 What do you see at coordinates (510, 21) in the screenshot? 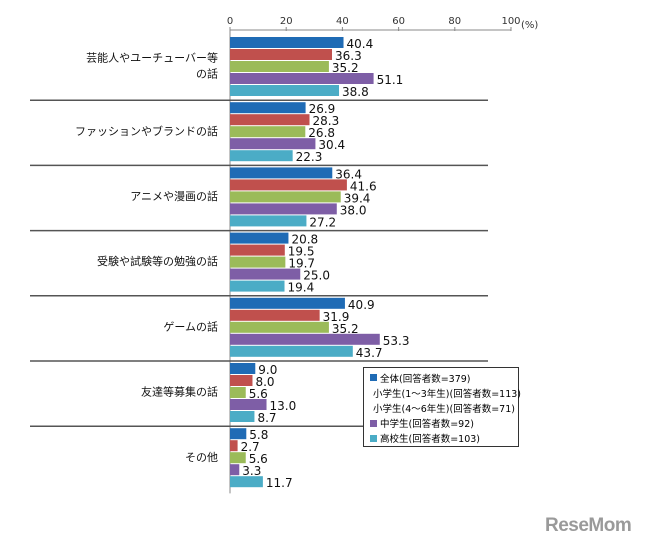
I see `x-tick-label: 100` at bounding box center [510, 21].